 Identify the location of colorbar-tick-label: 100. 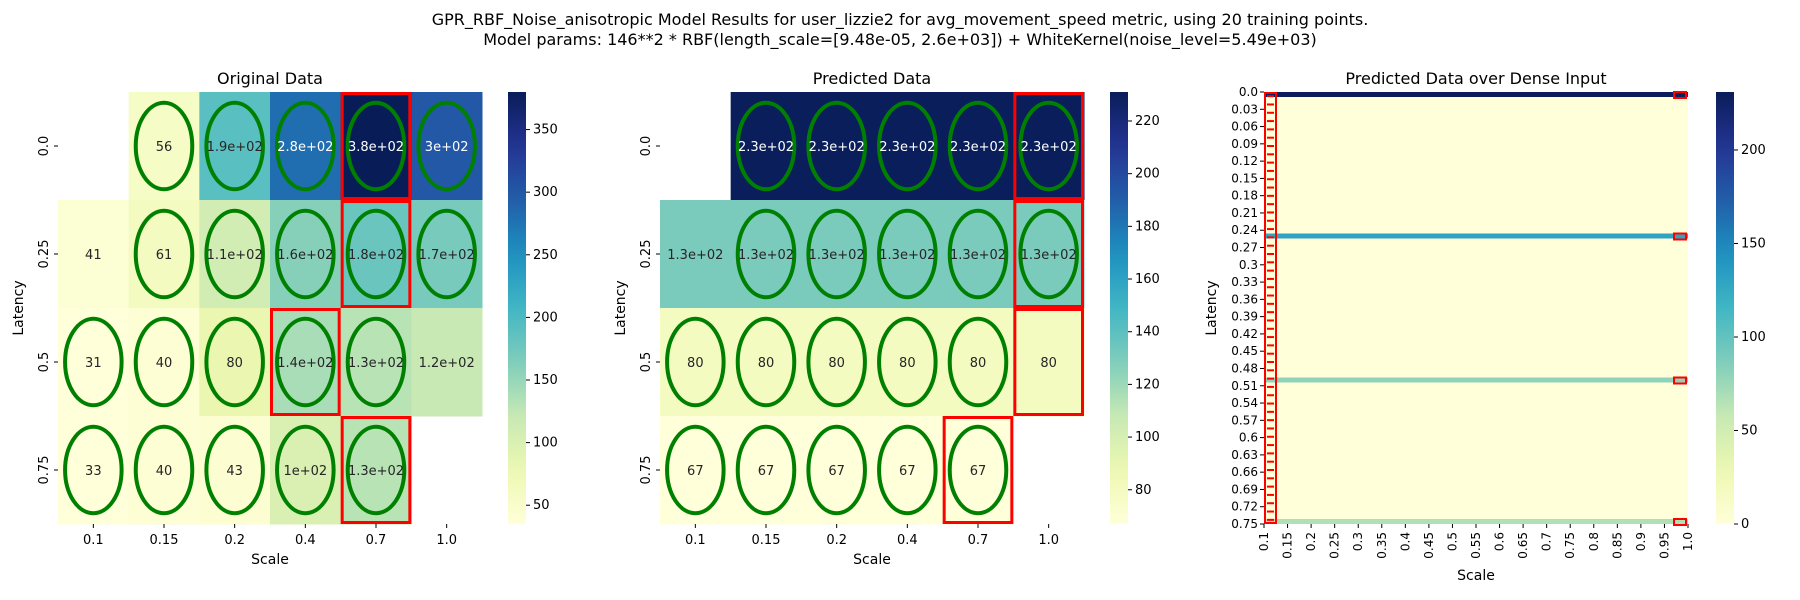
(1147, 437).